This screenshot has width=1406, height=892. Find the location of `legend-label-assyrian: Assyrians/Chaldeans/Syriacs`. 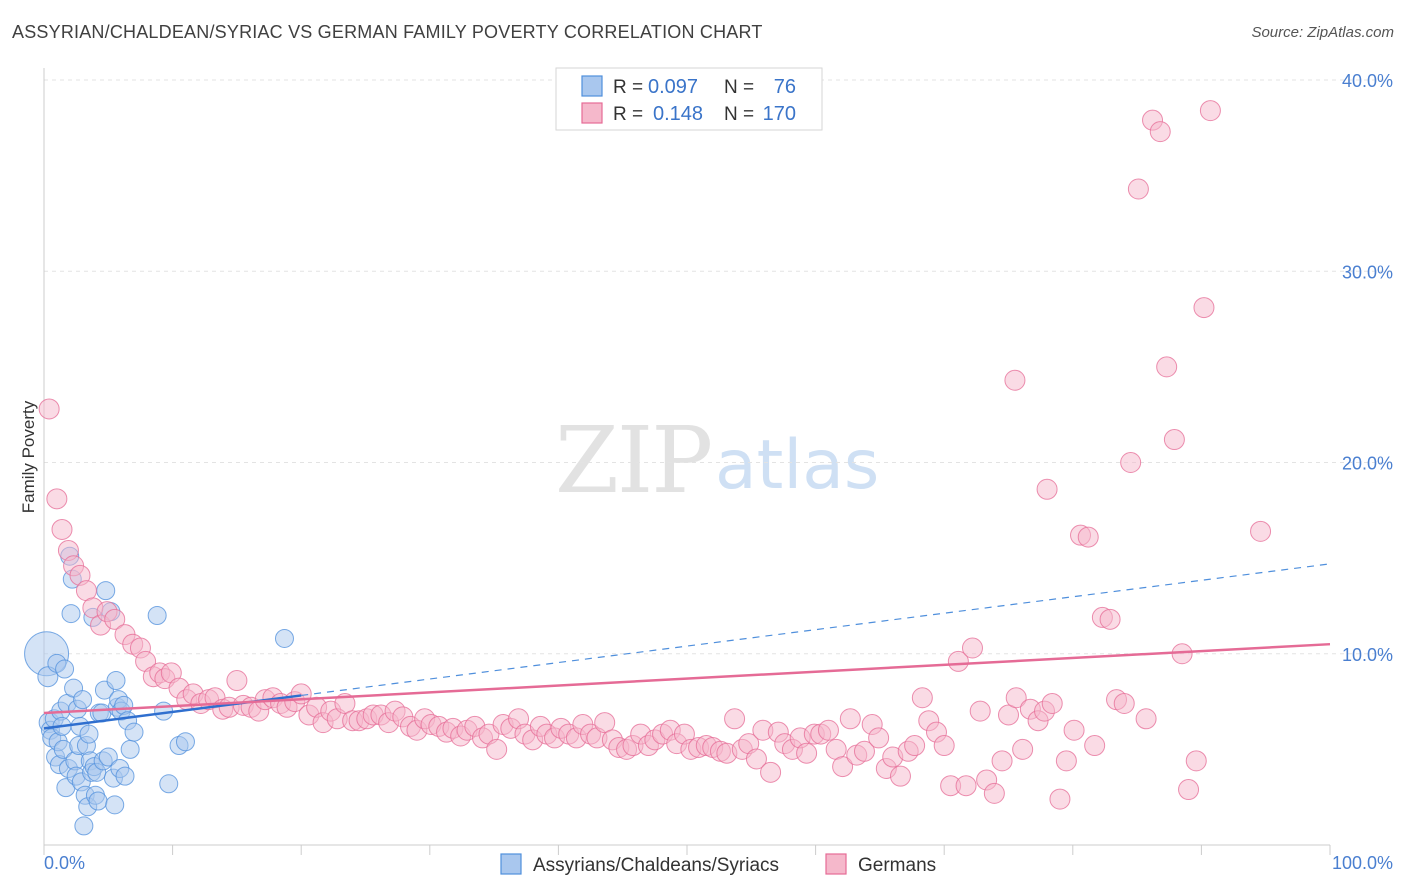

legend-label-assyrian: Assyrians/Chaldeans/Syriacs is located at coordinates (656, 865).